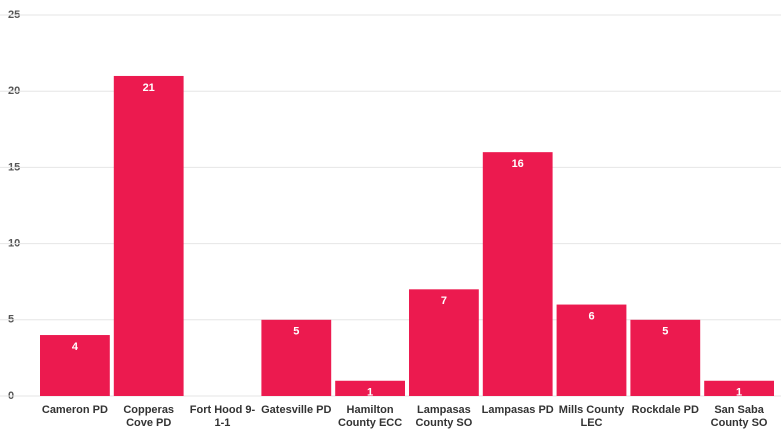 The width and height of the screenshot is (781, 433). What do you see at coordinates (296, 410) in the screenshot?
I see `x-tick-label: Gatesville PD` at bounding box center [296, 410].